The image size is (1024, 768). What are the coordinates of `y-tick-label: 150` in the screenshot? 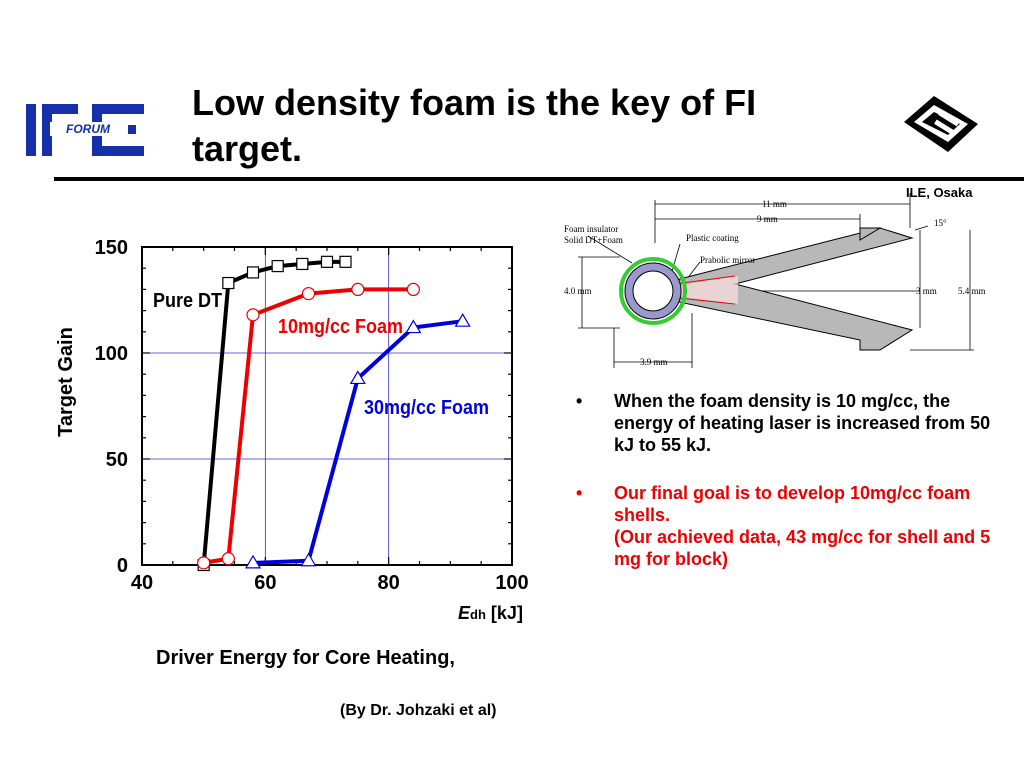 It's located at (111, 248).